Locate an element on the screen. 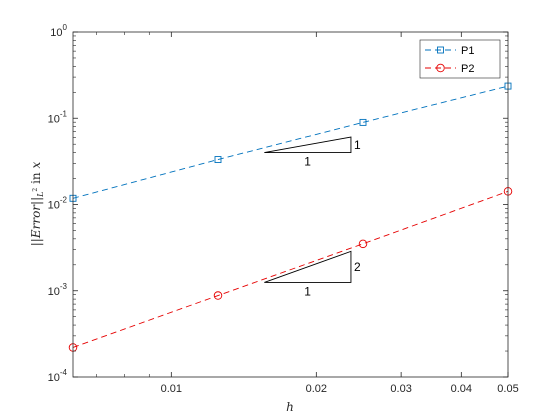  y-tick-label: 10⁻³ is located at coordinates (58, 290).